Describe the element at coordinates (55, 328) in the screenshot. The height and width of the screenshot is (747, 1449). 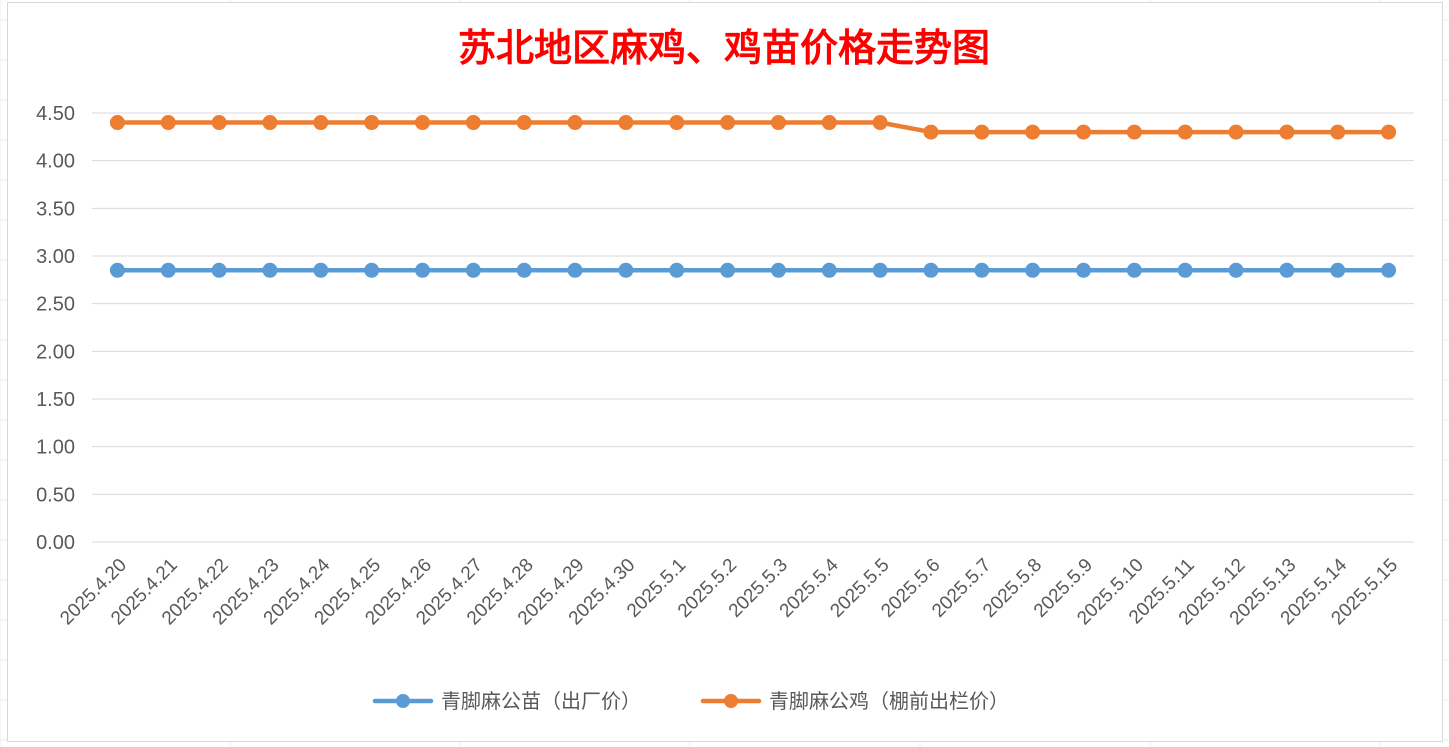
I see `y-axis-ticks: 0.00 0.50 1.00 1.50 2.00 2.50 3.00 3.50 4.00 4.50` at that location.